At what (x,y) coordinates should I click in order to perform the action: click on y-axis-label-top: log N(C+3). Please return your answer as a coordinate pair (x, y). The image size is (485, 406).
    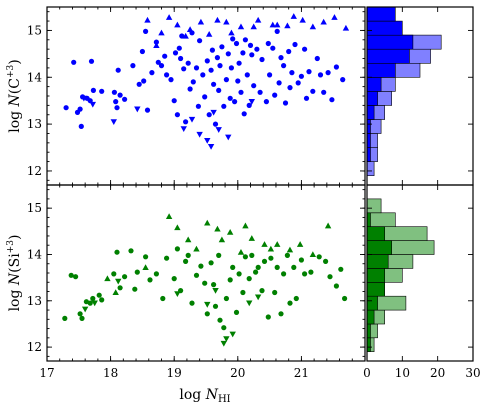
    Looking at the image, I should click on (14, 96).